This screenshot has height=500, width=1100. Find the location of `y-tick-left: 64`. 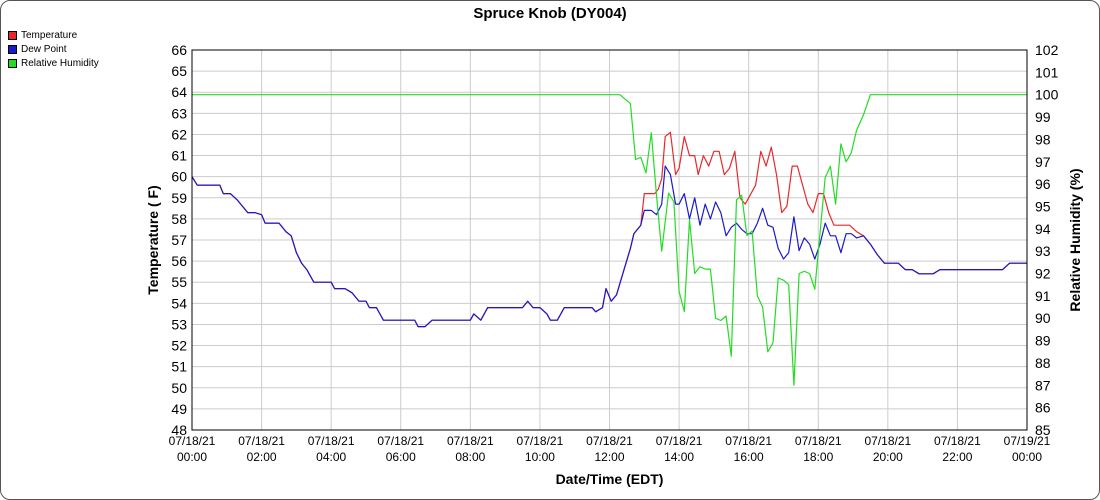

y-tick-left: 64 is located at coordinates (179, 92).